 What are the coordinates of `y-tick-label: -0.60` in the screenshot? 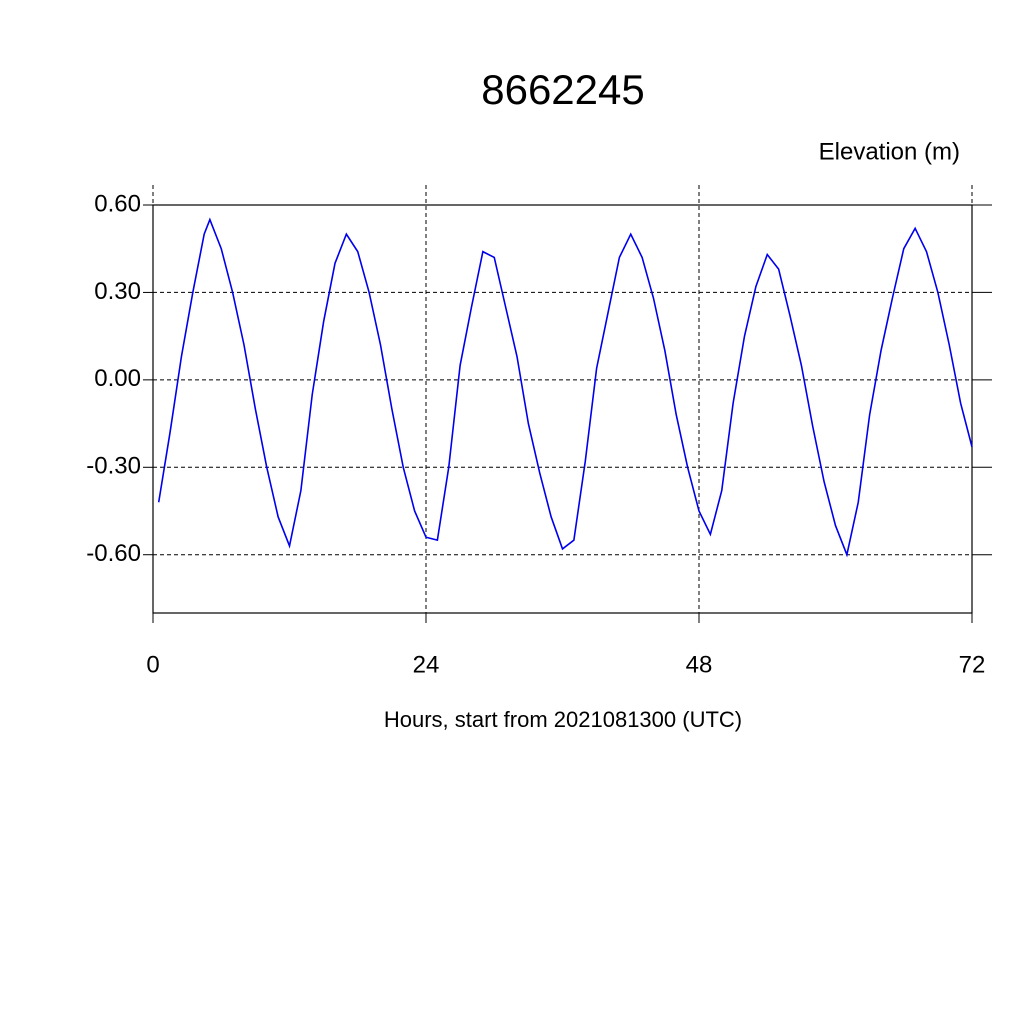 It's located at (113, 553).